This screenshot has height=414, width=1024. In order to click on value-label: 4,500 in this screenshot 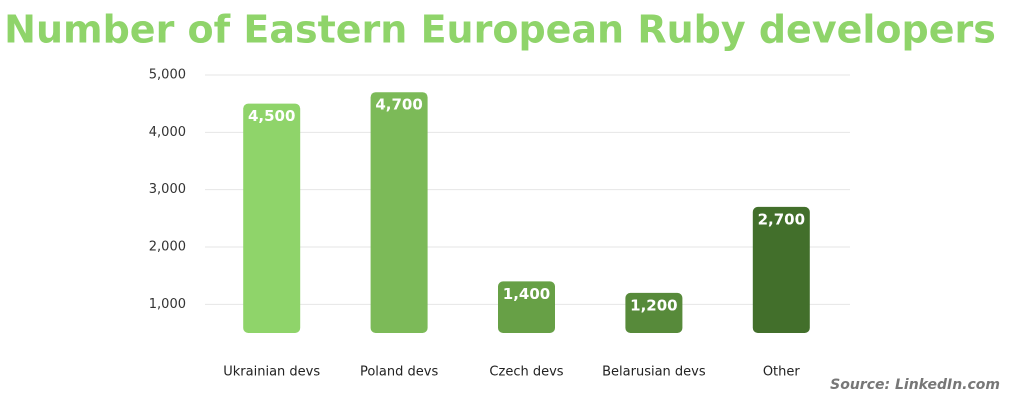, I will do `click(271, 116)`.